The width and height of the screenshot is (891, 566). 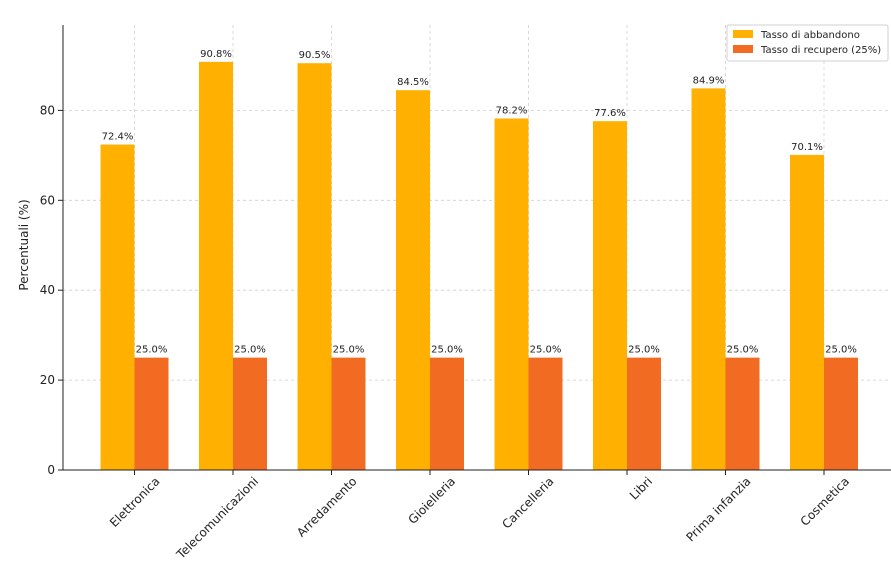 I want to click on x-tick-label: Libri, so click(x=641, y=488).